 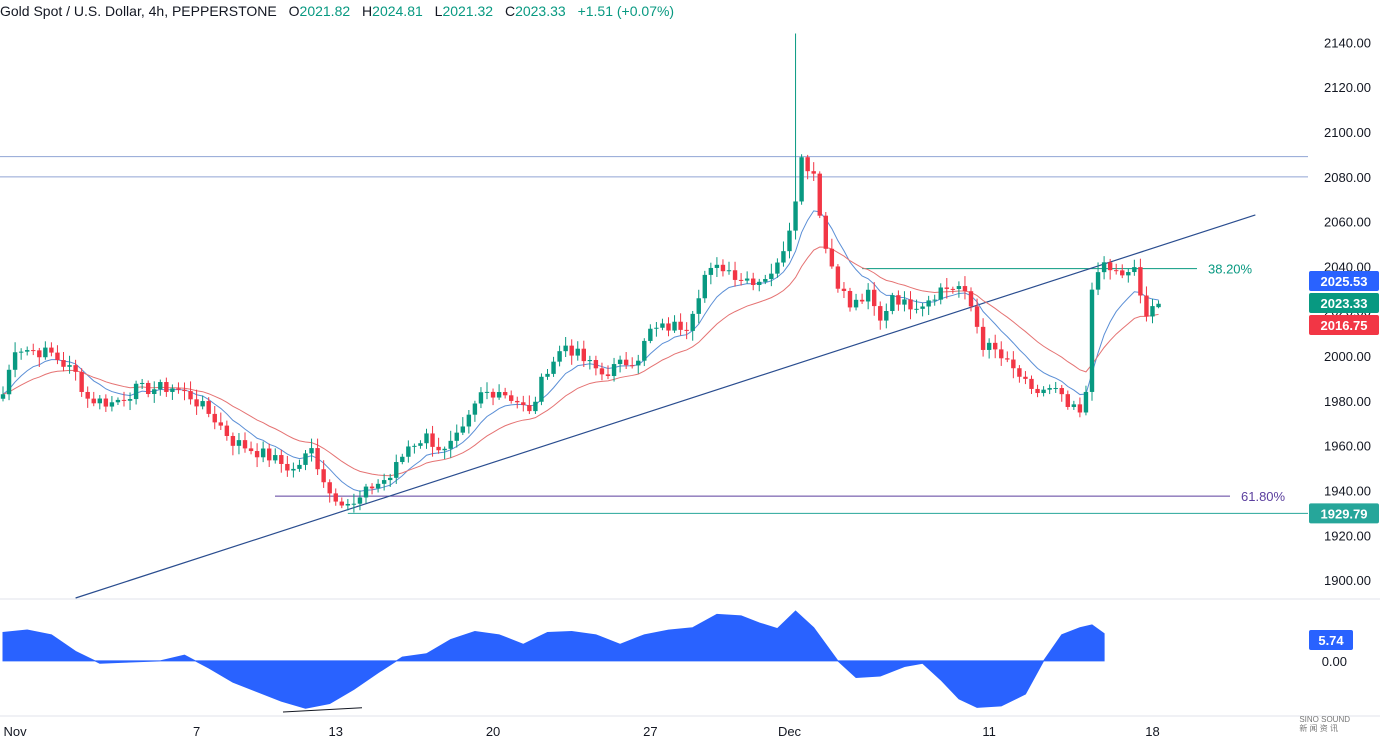 What do you see at coordinates (1344, 325) in the screenshot?
I see `lower-price-badge-bg` at bounding box center [1344, 325].